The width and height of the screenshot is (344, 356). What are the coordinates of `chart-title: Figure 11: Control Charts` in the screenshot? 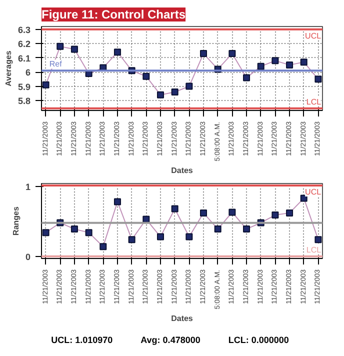 It's located at (114, 15).